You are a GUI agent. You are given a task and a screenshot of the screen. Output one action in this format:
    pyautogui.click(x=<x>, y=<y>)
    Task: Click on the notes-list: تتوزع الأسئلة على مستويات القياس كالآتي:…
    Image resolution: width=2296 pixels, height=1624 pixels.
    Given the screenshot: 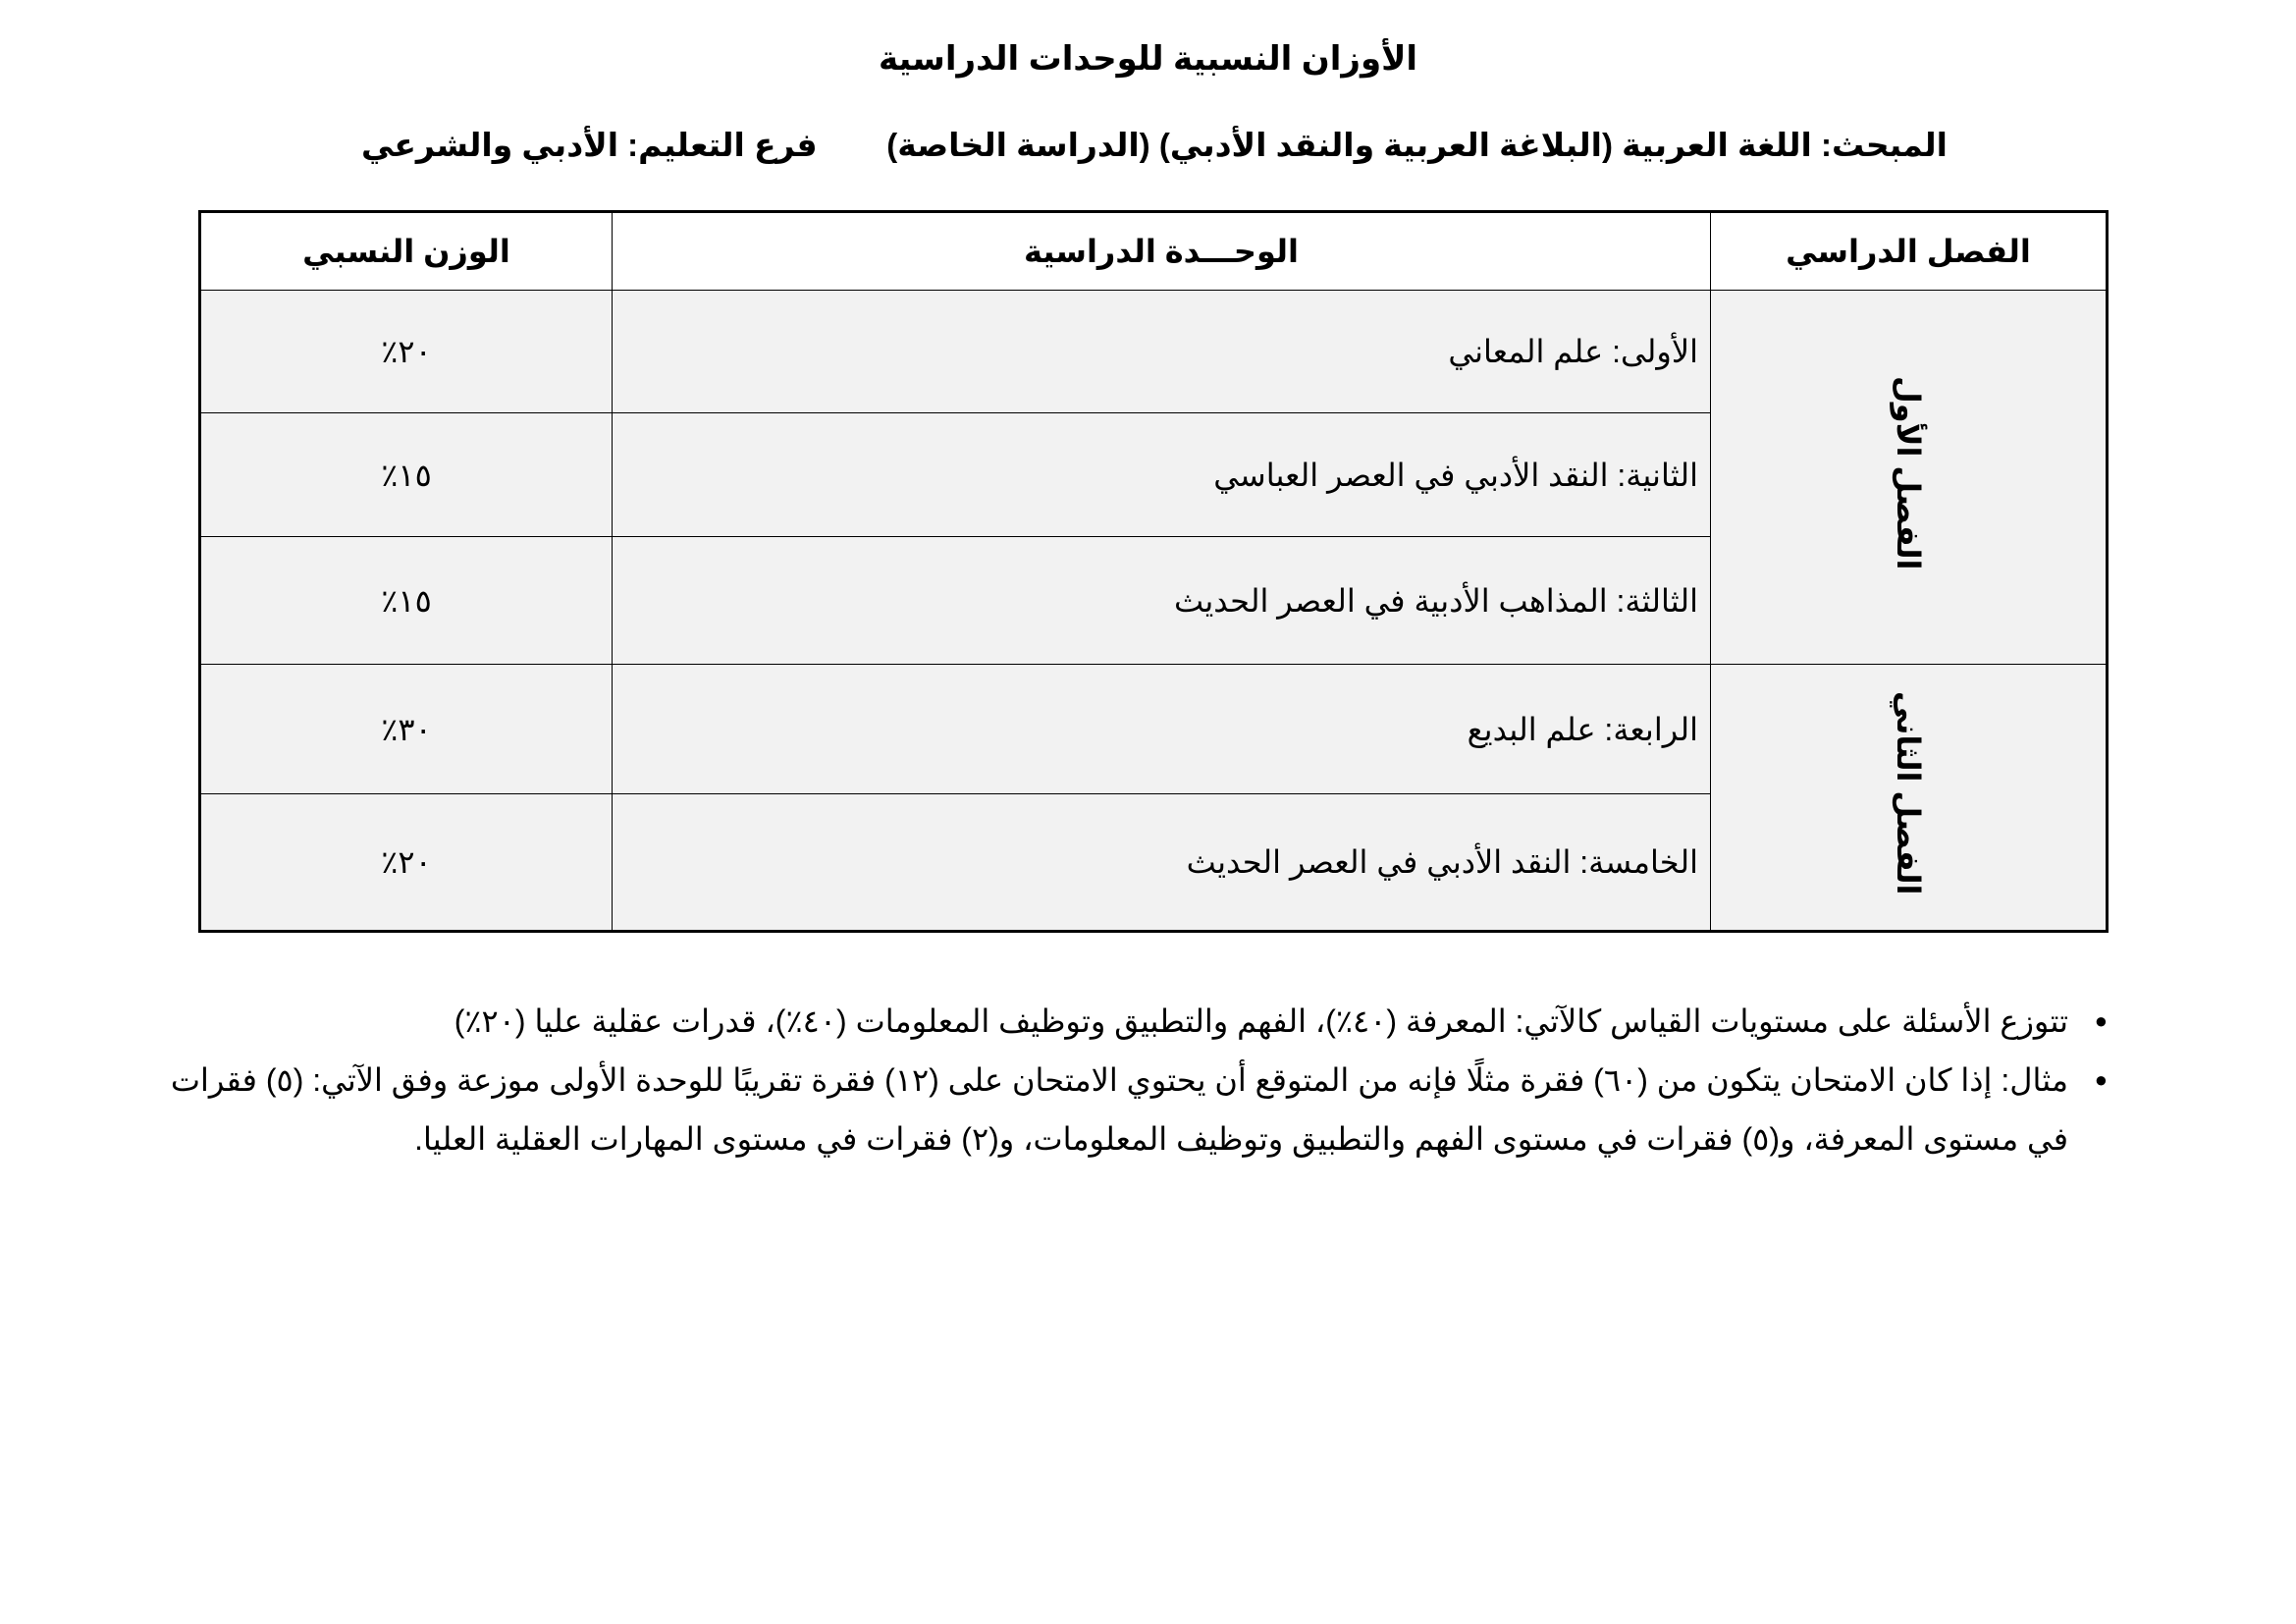 What is the action you would take?
    pyautogui.click(x=1133, y=1080)
    